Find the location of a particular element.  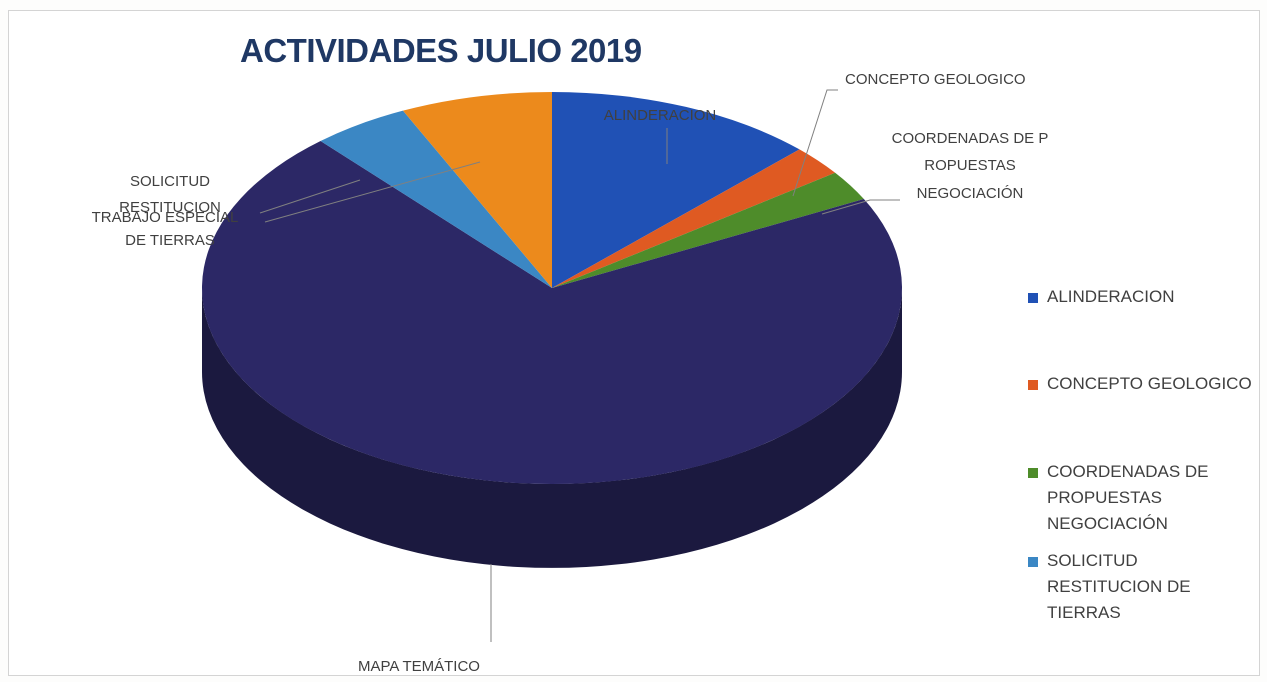

legend-item-2: COORDENADAS DE PROPUESTAS NEGOCIACIÓN is located at coordinates (1140, 498).